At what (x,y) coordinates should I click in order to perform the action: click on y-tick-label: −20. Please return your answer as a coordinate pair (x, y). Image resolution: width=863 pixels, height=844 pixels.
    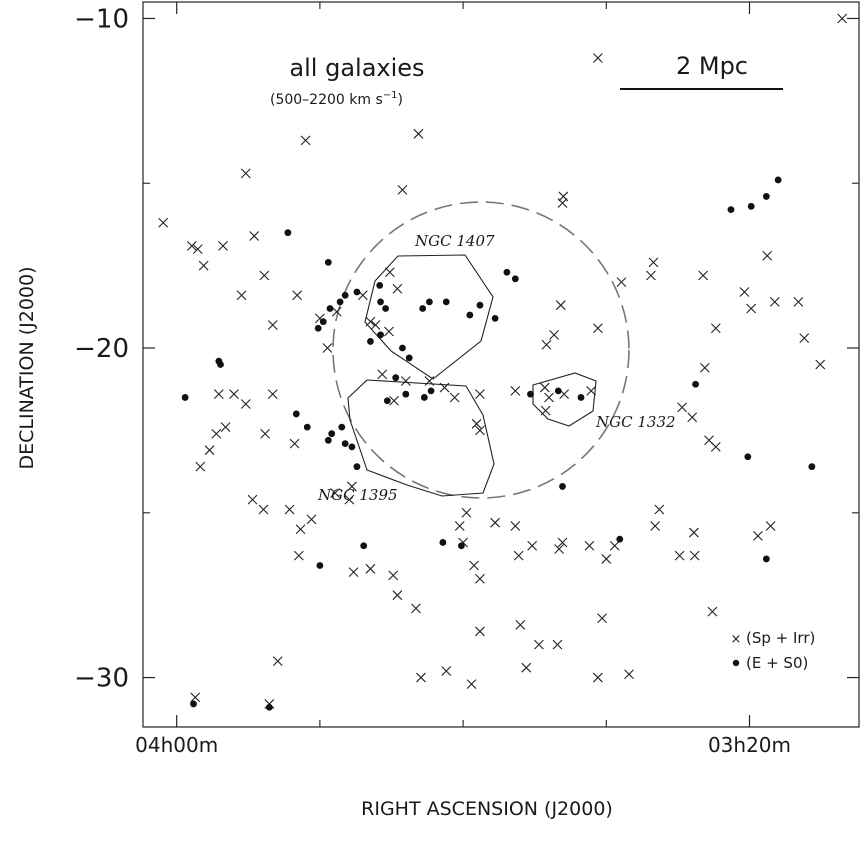
    Looking at the image, I should click on (101, 349).